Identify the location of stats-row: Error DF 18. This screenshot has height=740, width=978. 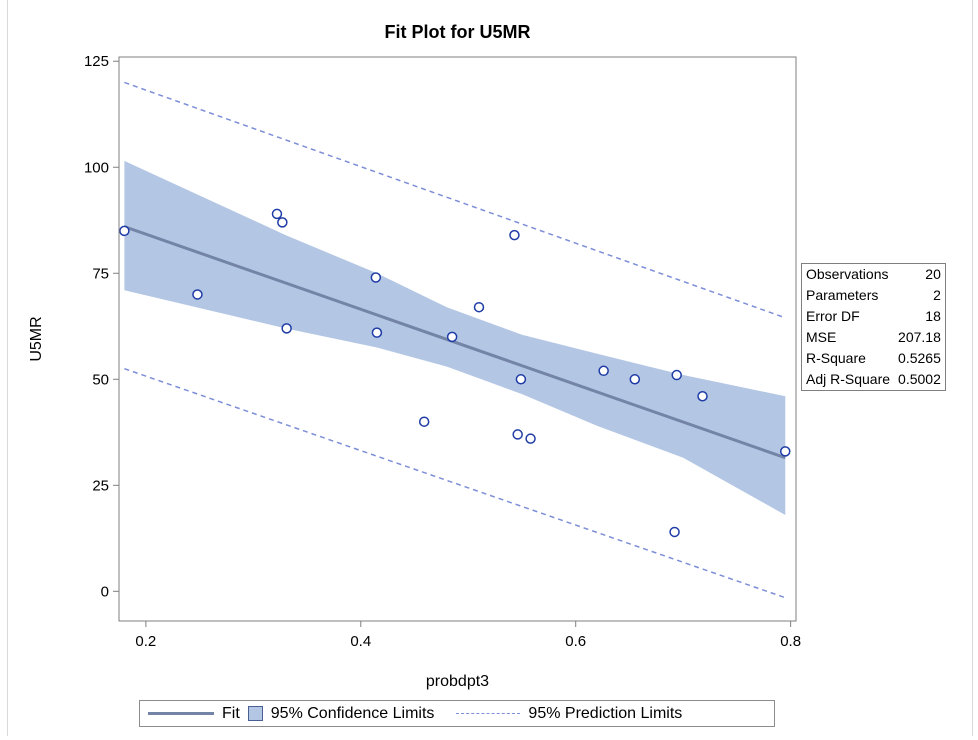
(874, 316).